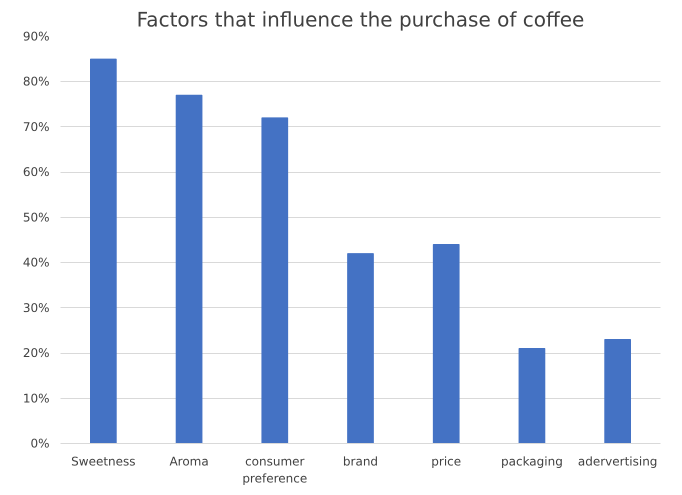 The width and height of the screenshot is (682, 495). Describe the element at coordinates (36, 172) in the screenshot. I see `y-tick-label: 60%` at that location.